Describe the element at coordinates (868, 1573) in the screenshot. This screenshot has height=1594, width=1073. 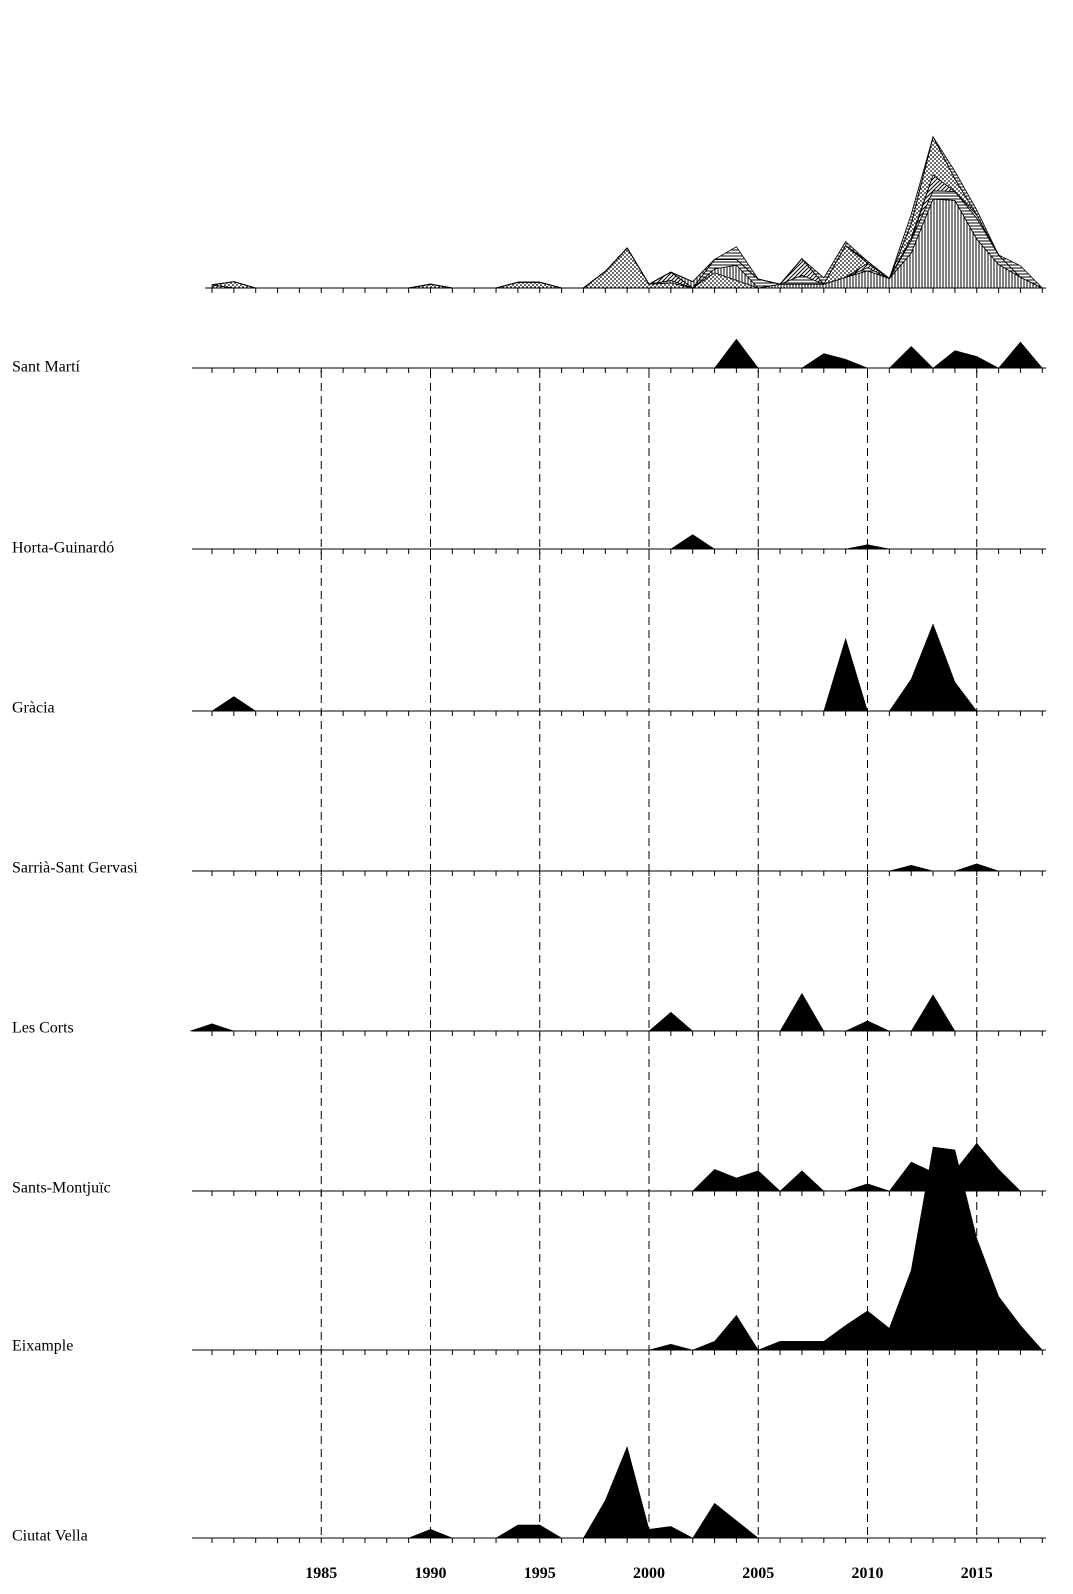
I see `year-label: 2010` at that location.